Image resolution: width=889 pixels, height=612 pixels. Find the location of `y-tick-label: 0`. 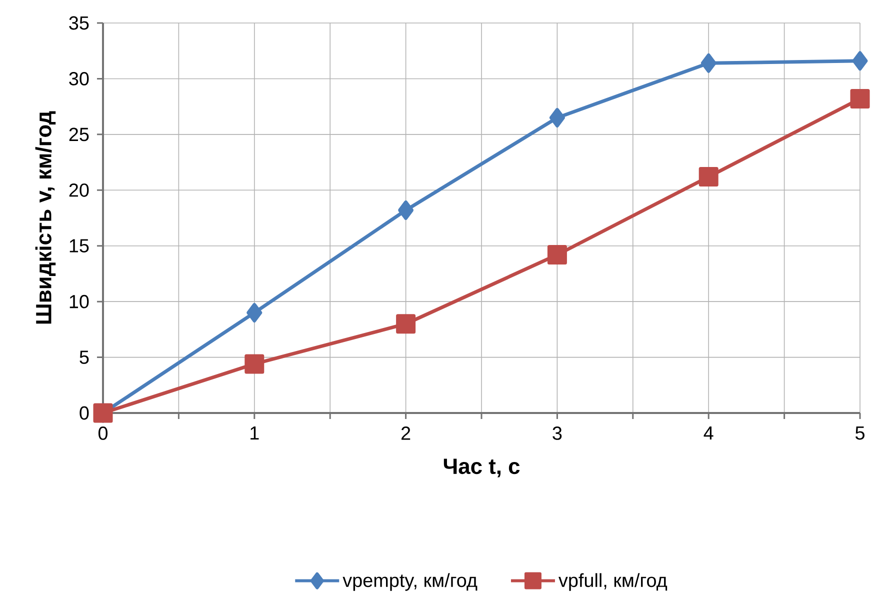

y-tick-label: 0 is located at coordinates (84, 413).